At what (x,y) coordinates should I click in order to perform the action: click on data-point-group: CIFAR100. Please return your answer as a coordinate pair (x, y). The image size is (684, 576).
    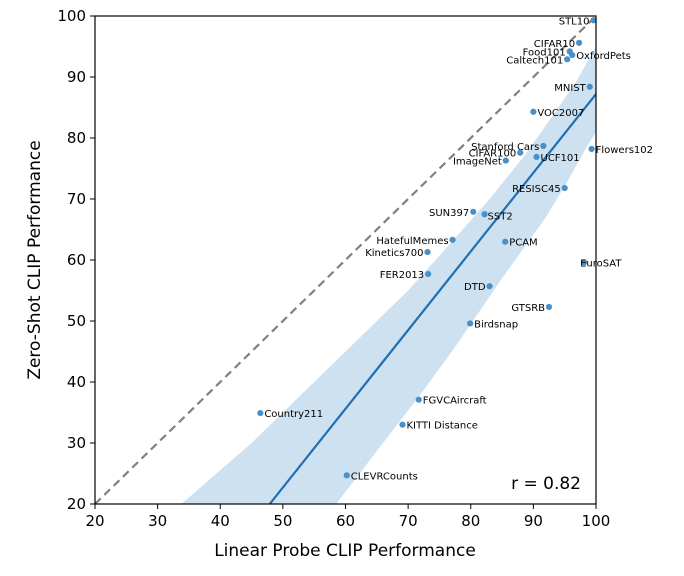
    Looking at the image, I should click on (496, 154).